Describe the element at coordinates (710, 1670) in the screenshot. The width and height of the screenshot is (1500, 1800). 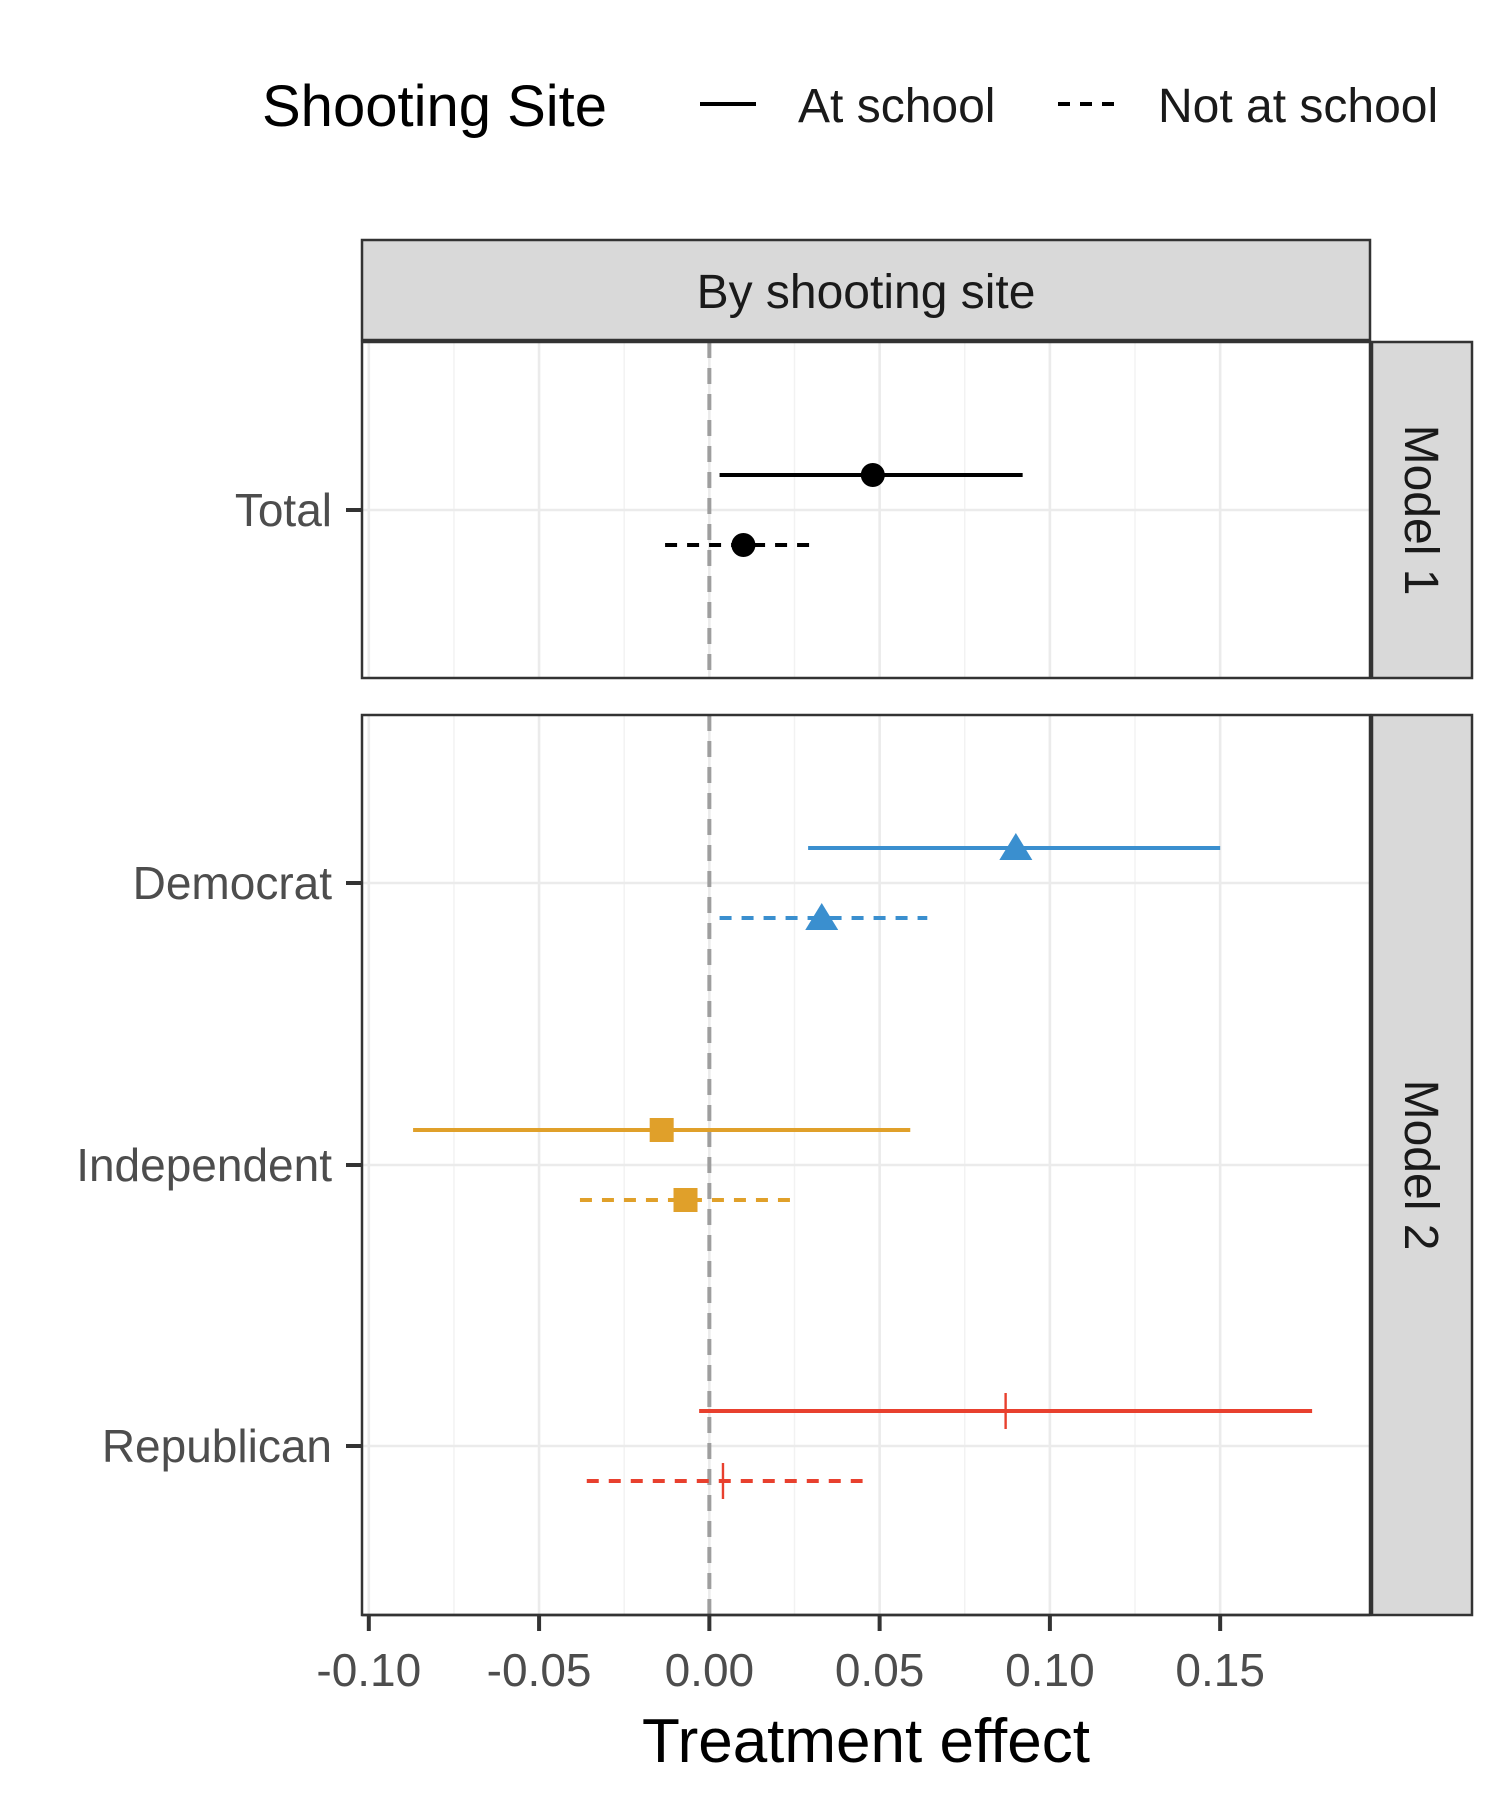
I see `x-tick-label: 0.00` at that location.